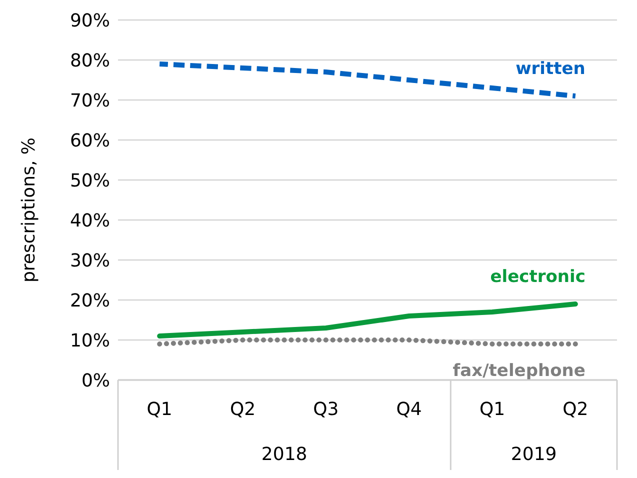 This screenshot has height=478, width=637. Describe the element at coordinates (90, 61) in the screenshot. I see `y-tick-label: 80%` at that location.